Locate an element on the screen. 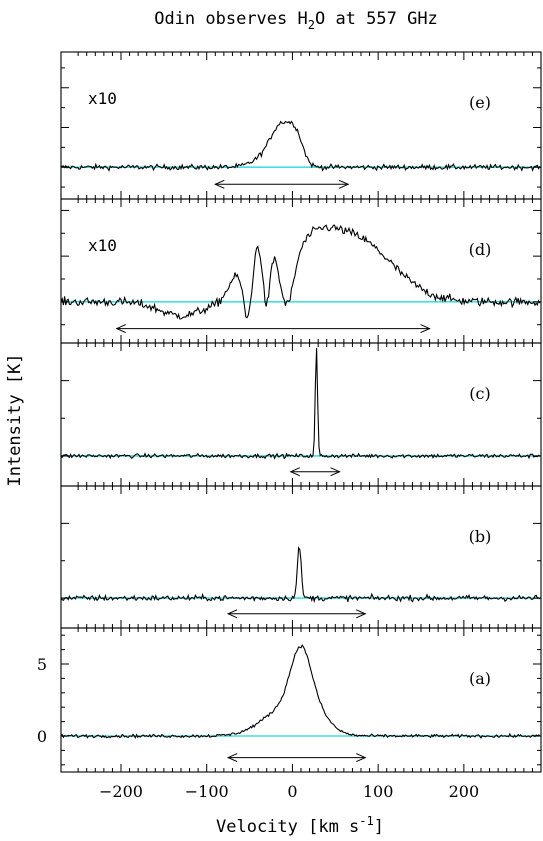 Image resolution: width=543 pixels, height=841 pixels. y-tick-label: 5 is located at coordinates (42, 664).